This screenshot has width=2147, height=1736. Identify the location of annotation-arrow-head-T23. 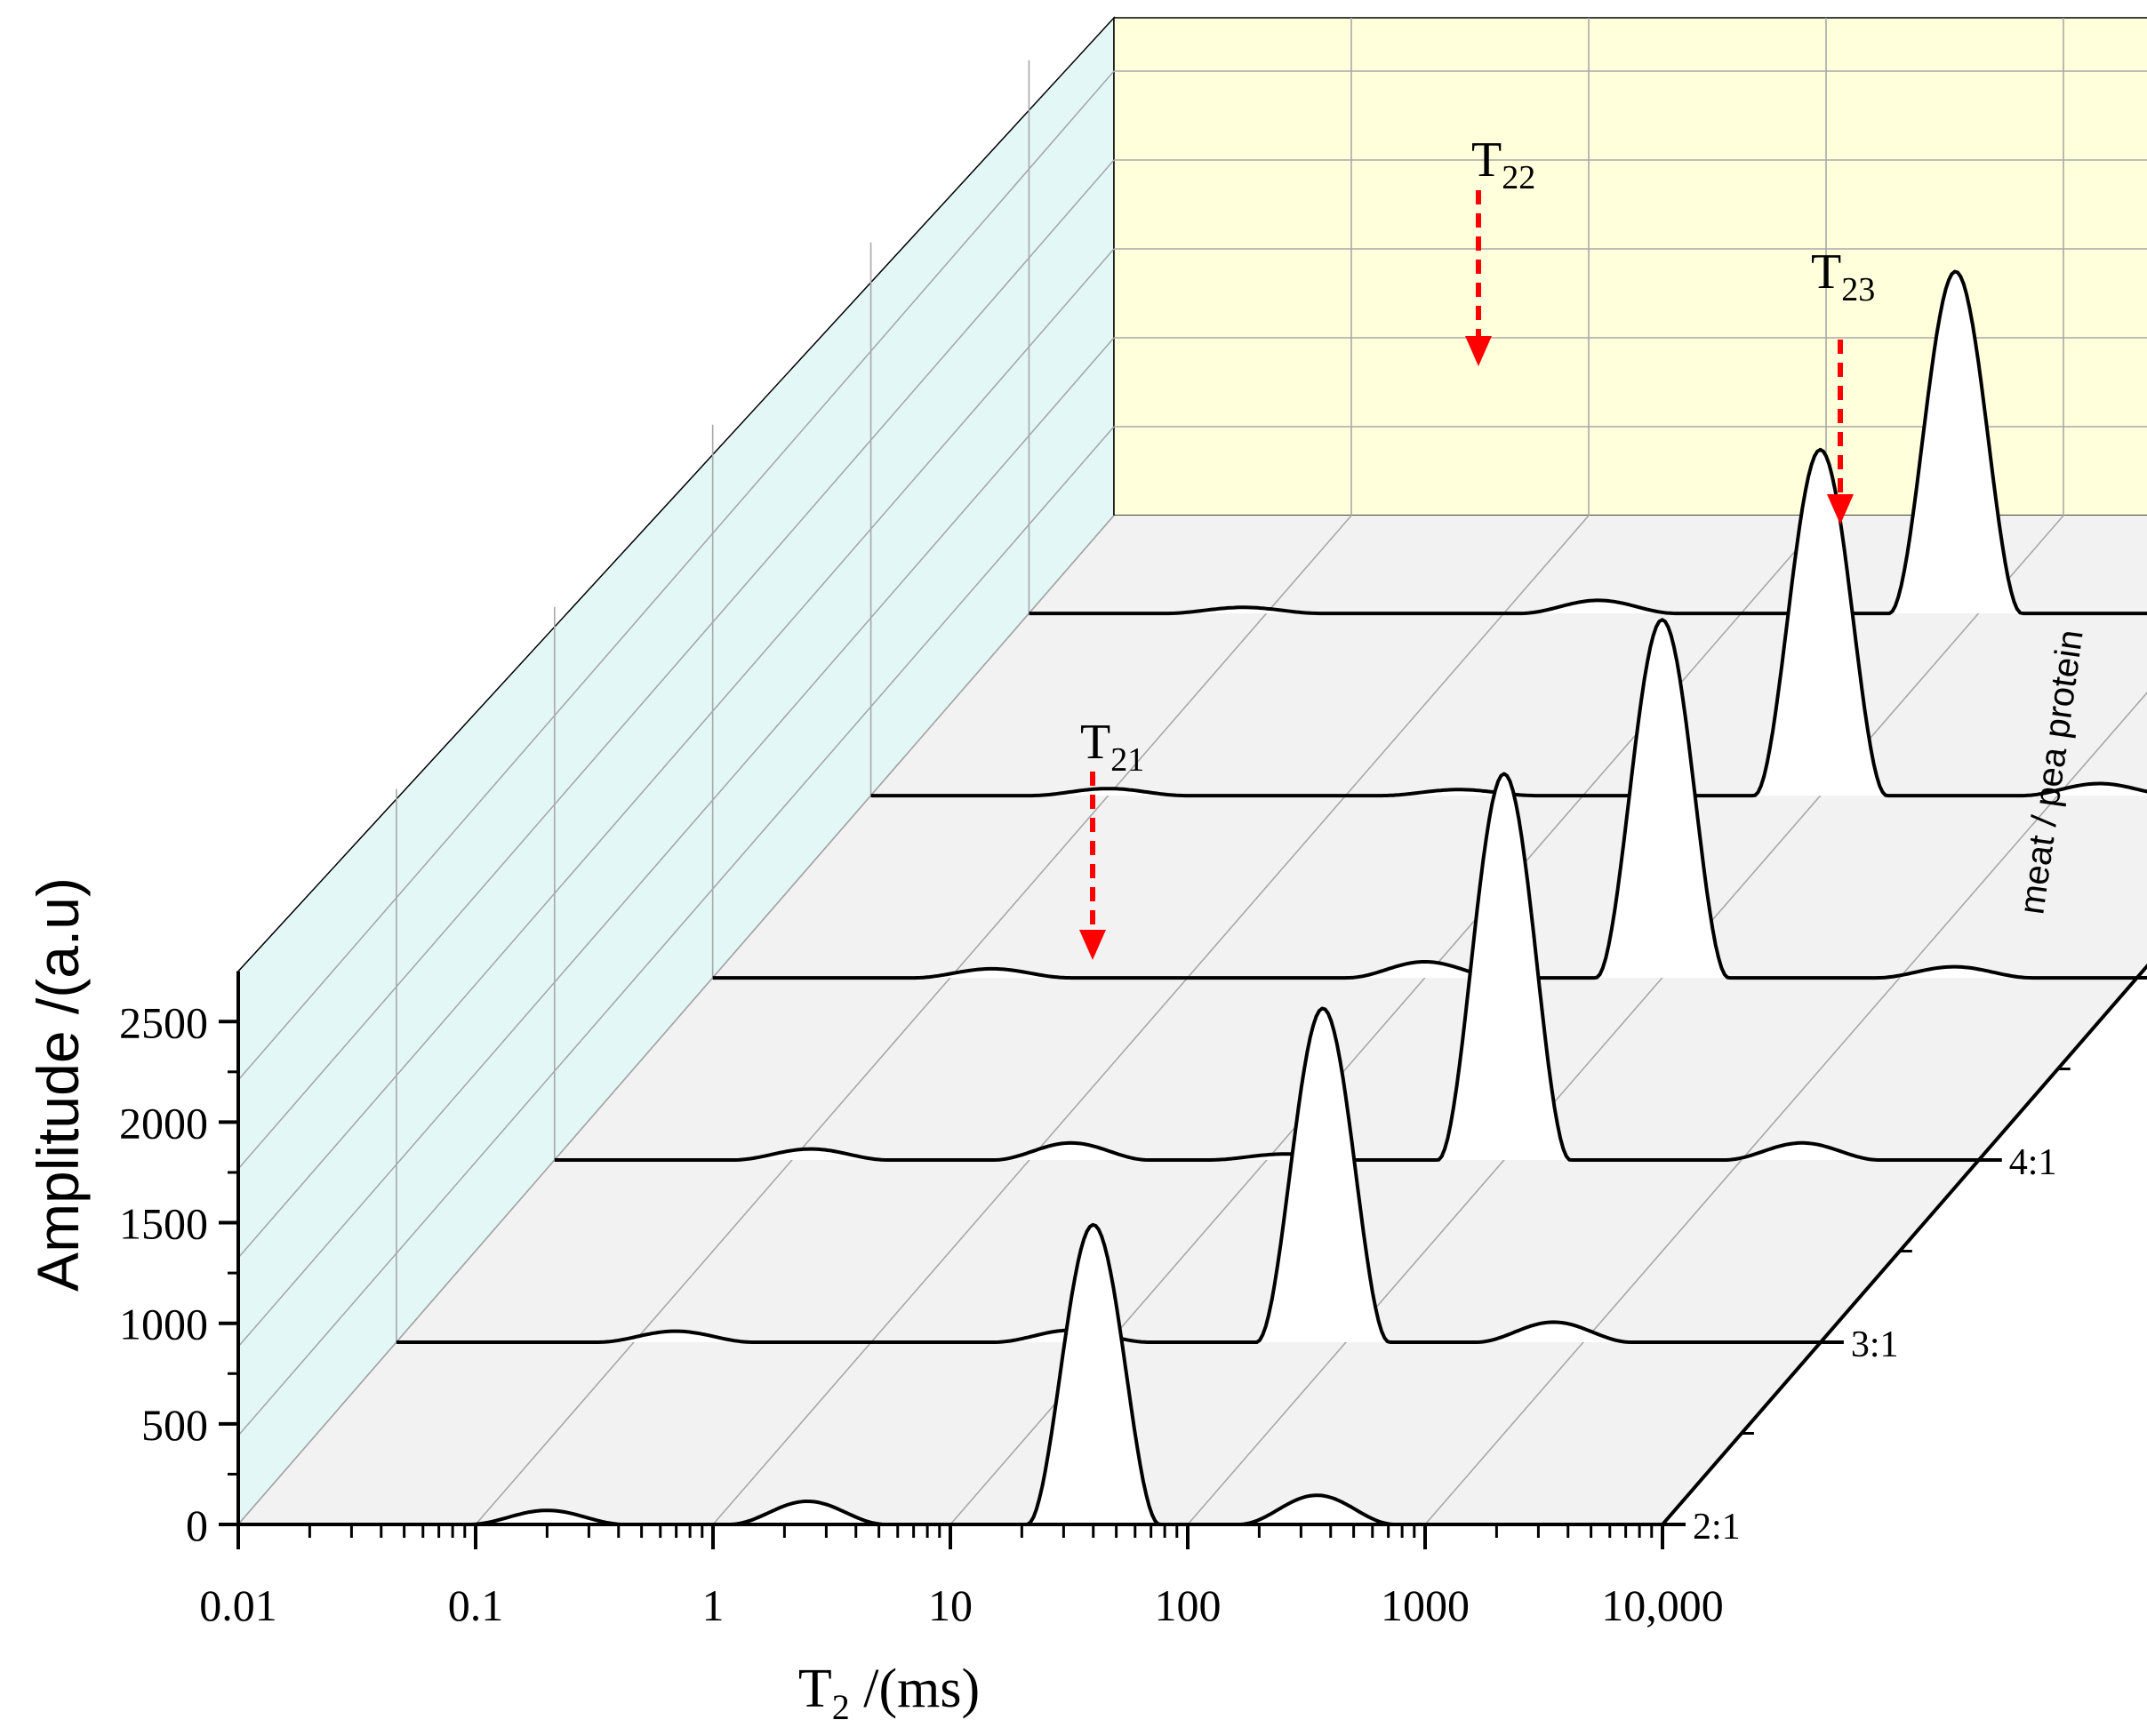
(1840, 509).